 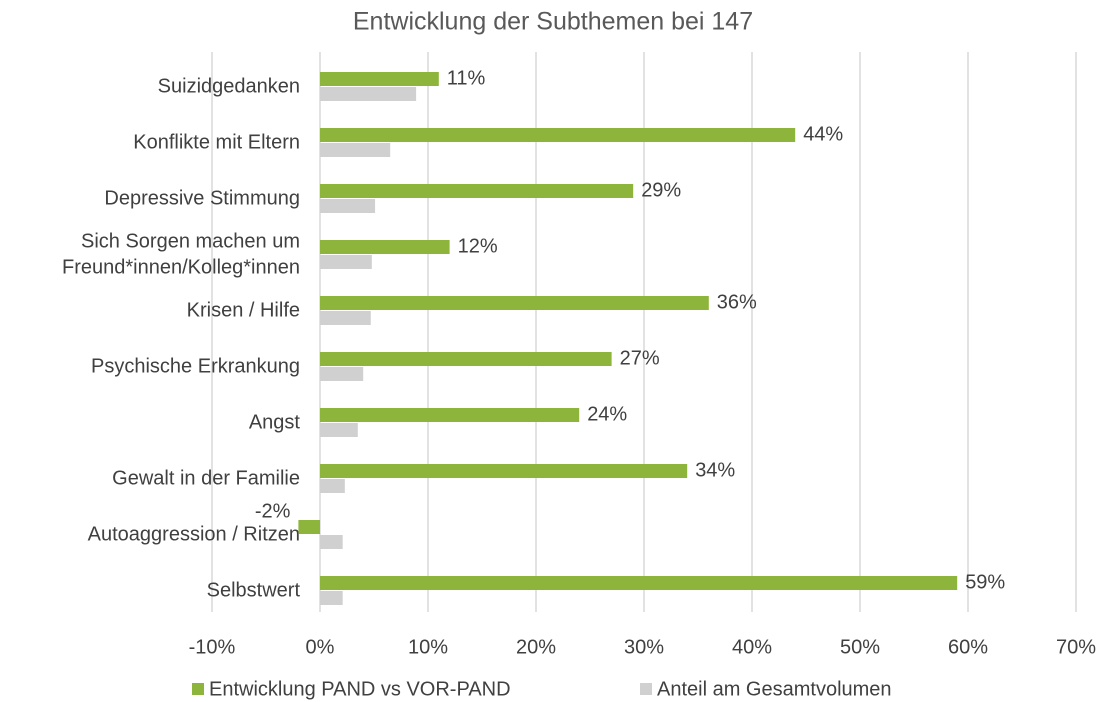 What do you see at coordinates (985, 582) in the screenshot?
I see `data-label: 59%` at bounding box center [985, 582].